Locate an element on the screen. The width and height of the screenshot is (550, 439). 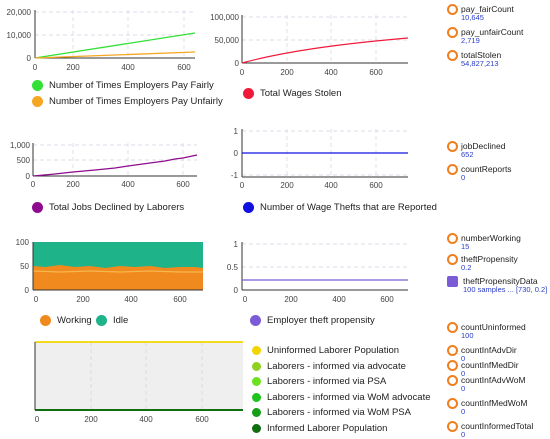
y-tick: 100,000 is located at coordinates (224, 17).